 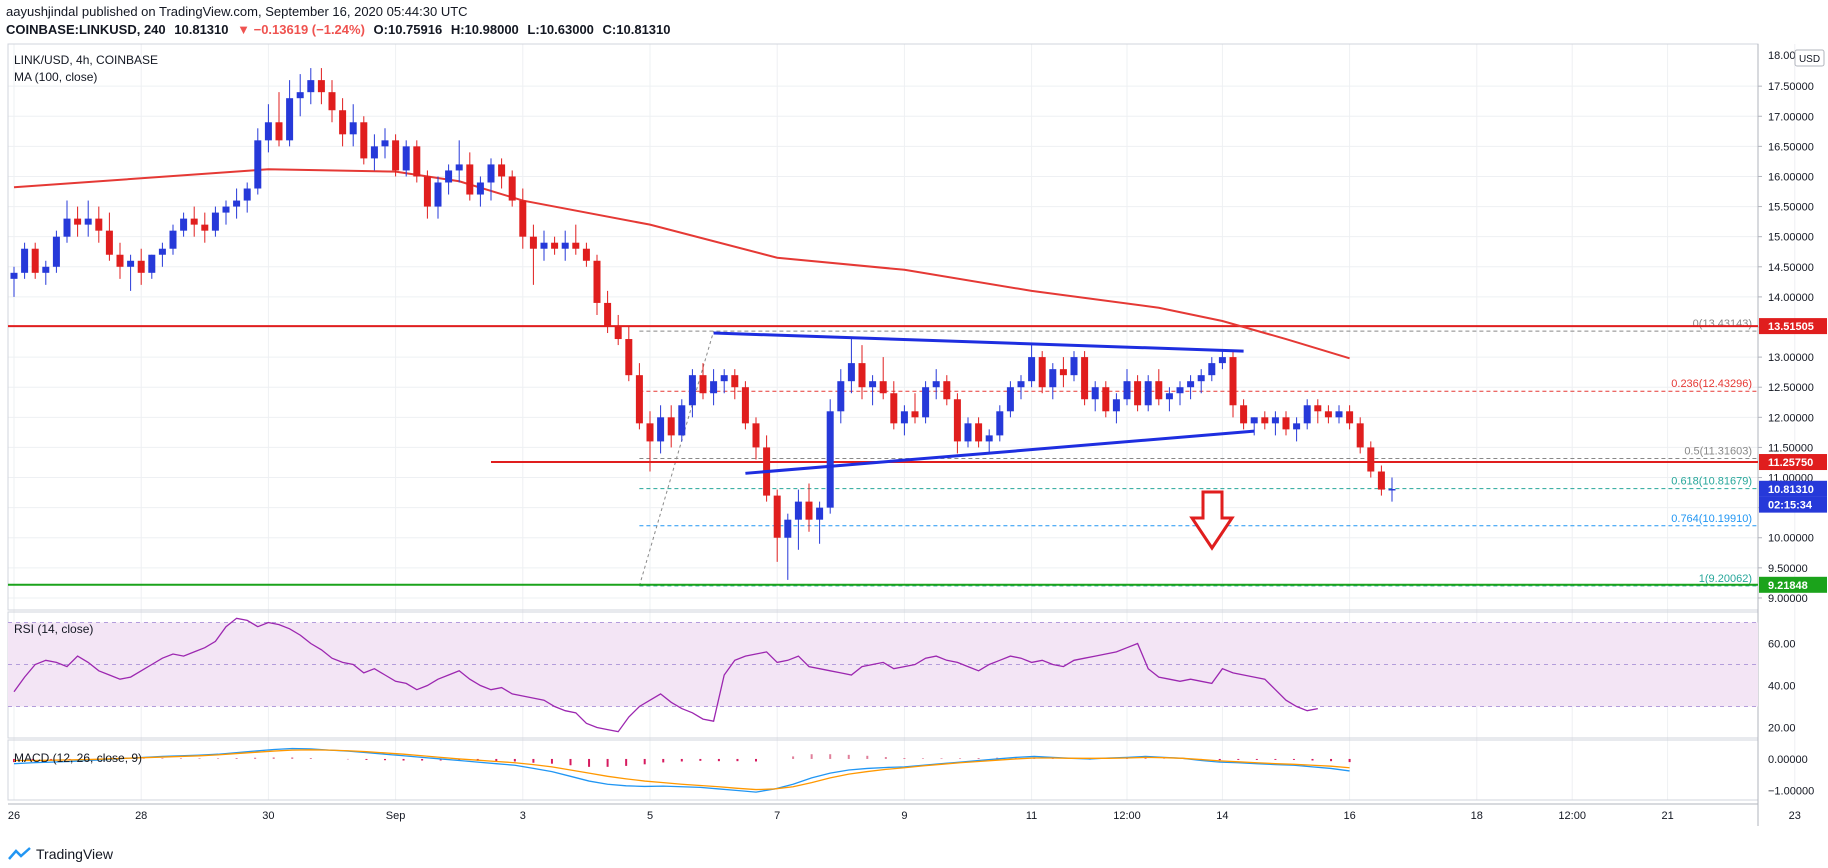 What do you see at coordinates (560, 29) in the screenshot?
I see `low-value: L:10.63000` at bounding box center [560, 29].